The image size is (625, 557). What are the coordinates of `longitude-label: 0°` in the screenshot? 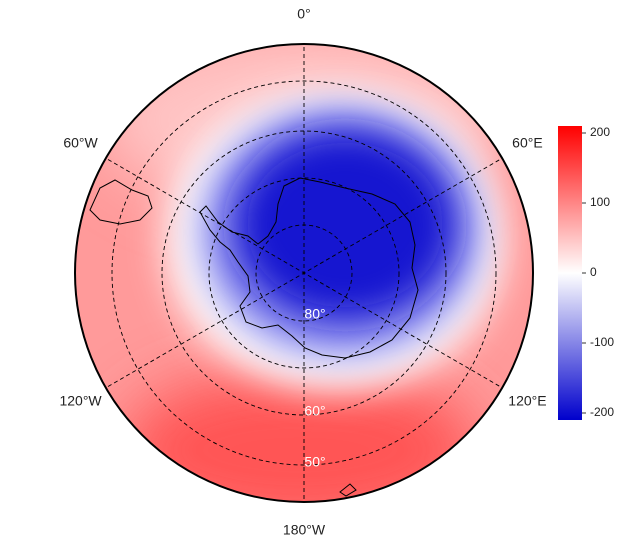 It's located at (303, 14).